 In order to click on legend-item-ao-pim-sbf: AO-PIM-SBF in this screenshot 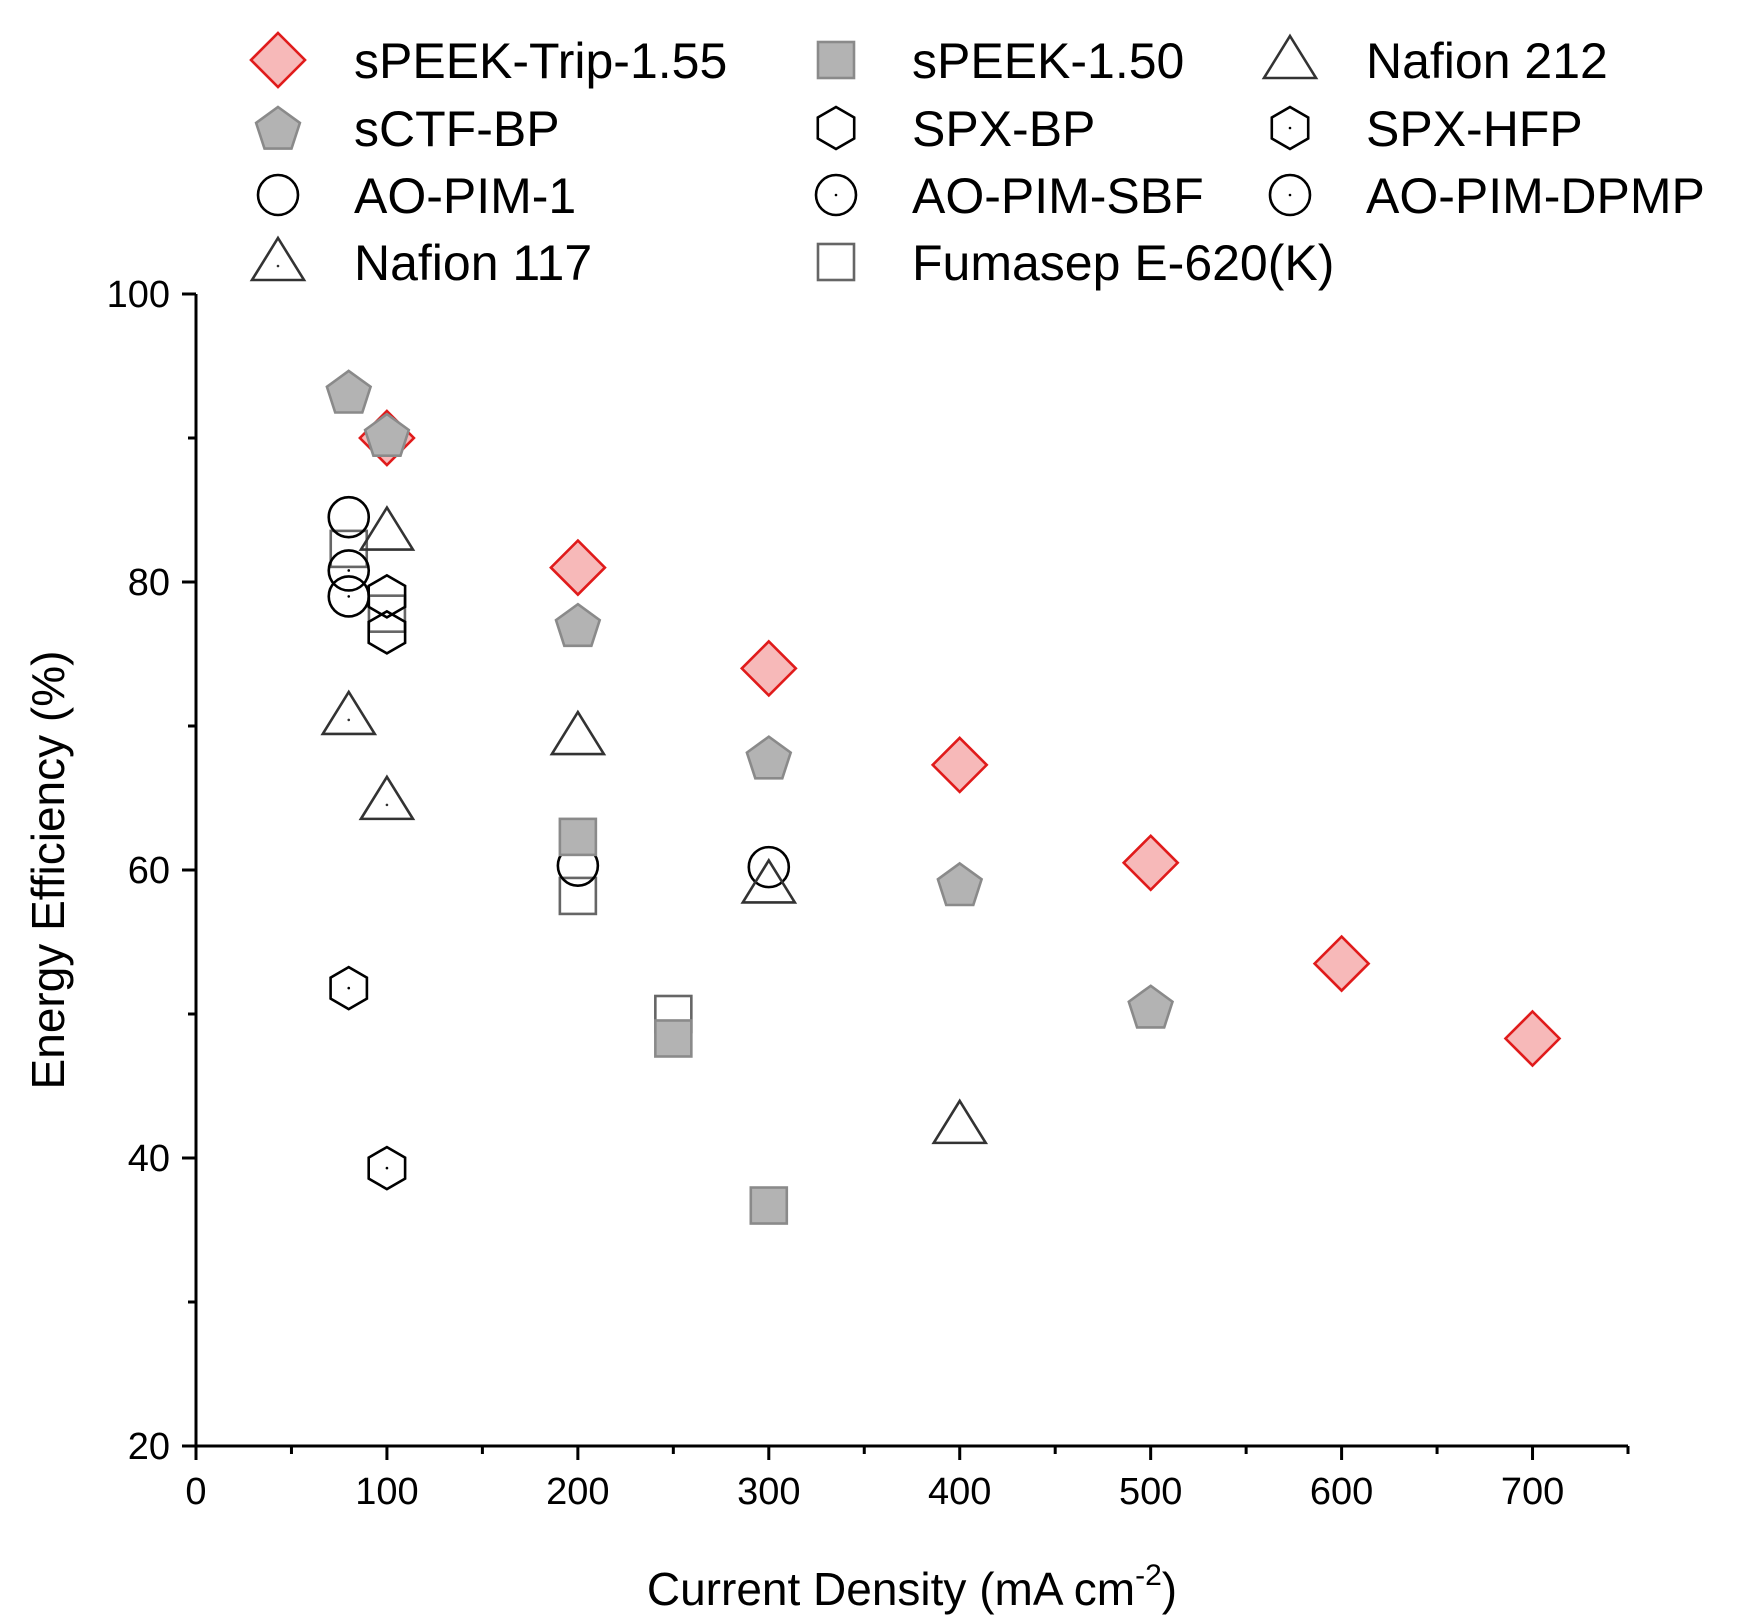, I will do `click(1009, 196)`.